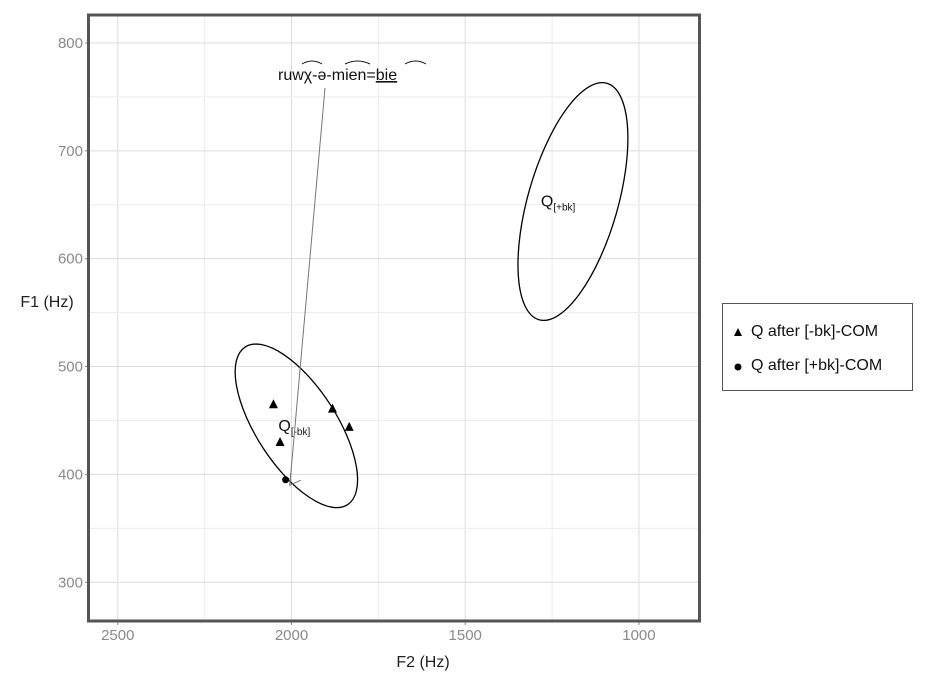  Describe the element at coordinates (295, 479) in the screenshot. I see `annotation-arrowhead` at that location.